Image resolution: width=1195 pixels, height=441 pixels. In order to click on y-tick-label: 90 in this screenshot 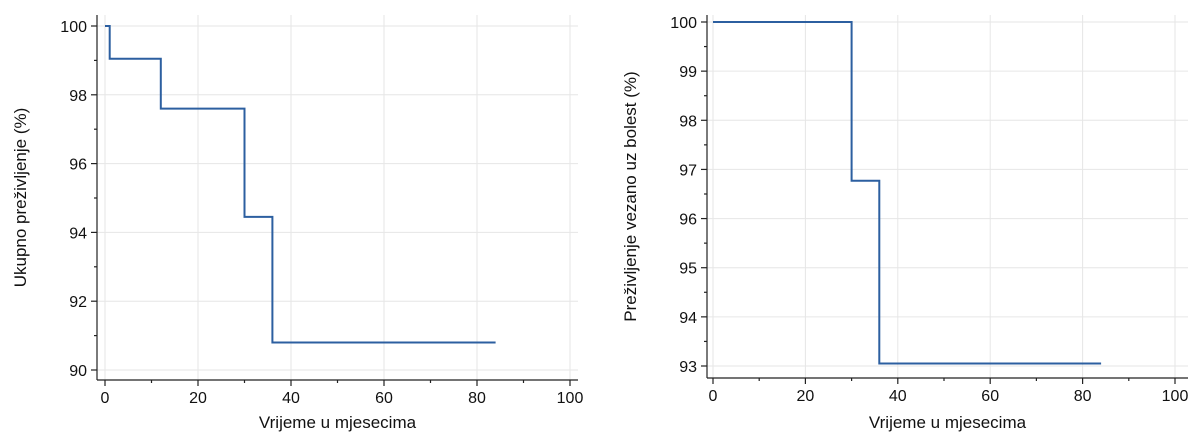, I will do `click(78, 371)`.